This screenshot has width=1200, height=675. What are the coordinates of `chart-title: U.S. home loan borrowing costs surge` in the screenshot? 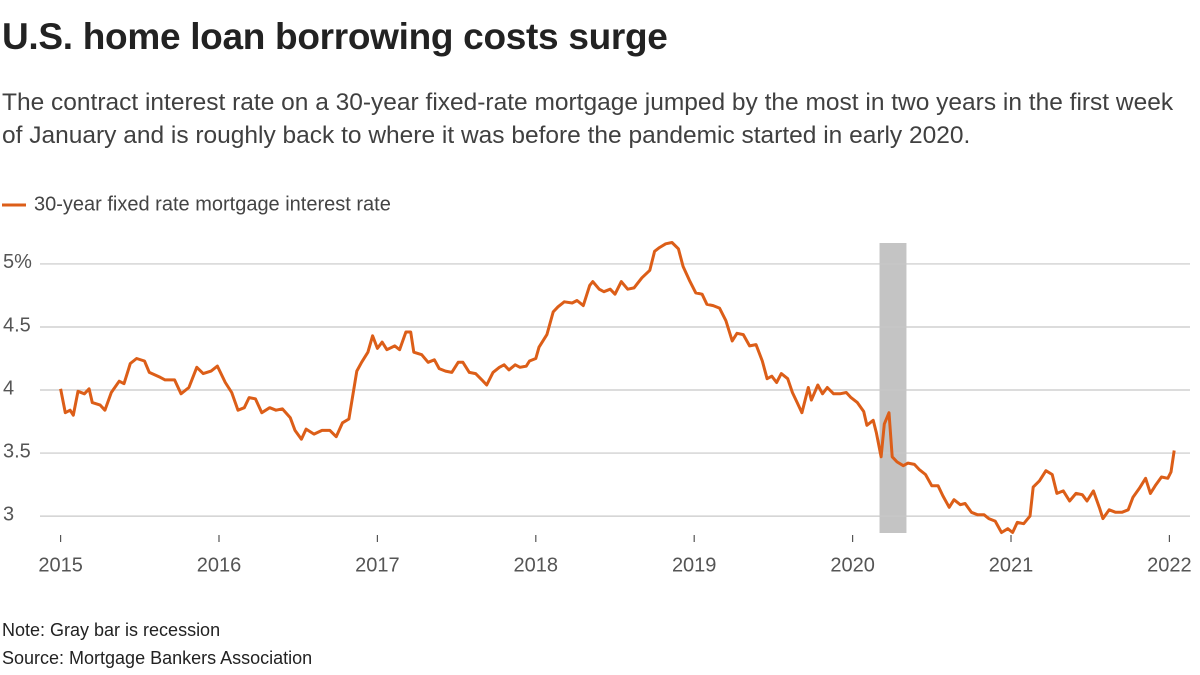 It's located at (335, 36).